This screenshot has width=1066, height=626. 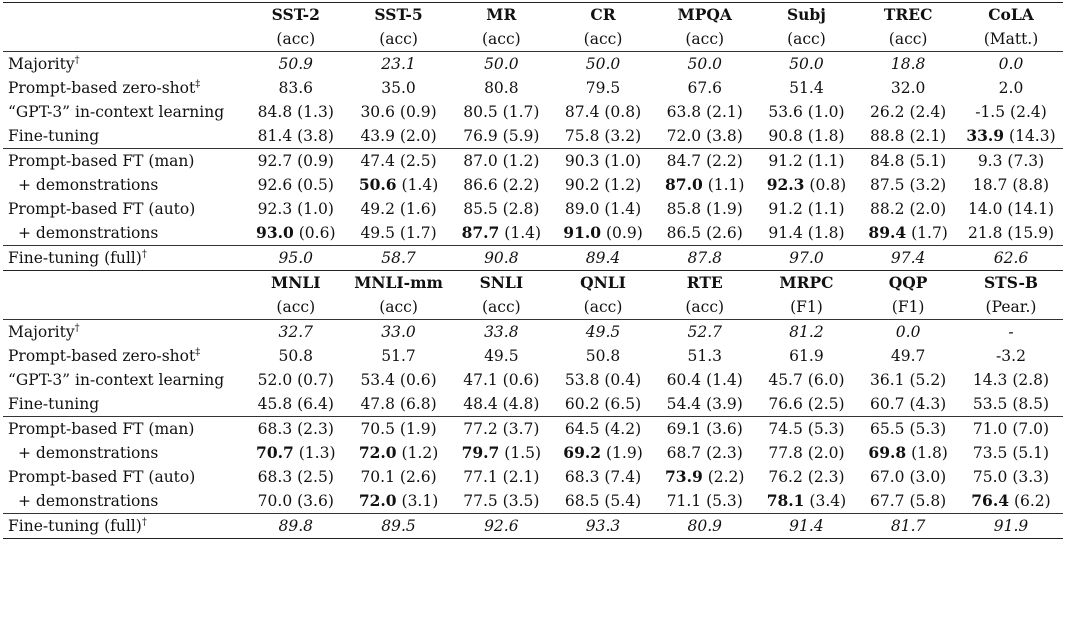 I want to click on result-cell: 83.6, so click(x=296, y=88).